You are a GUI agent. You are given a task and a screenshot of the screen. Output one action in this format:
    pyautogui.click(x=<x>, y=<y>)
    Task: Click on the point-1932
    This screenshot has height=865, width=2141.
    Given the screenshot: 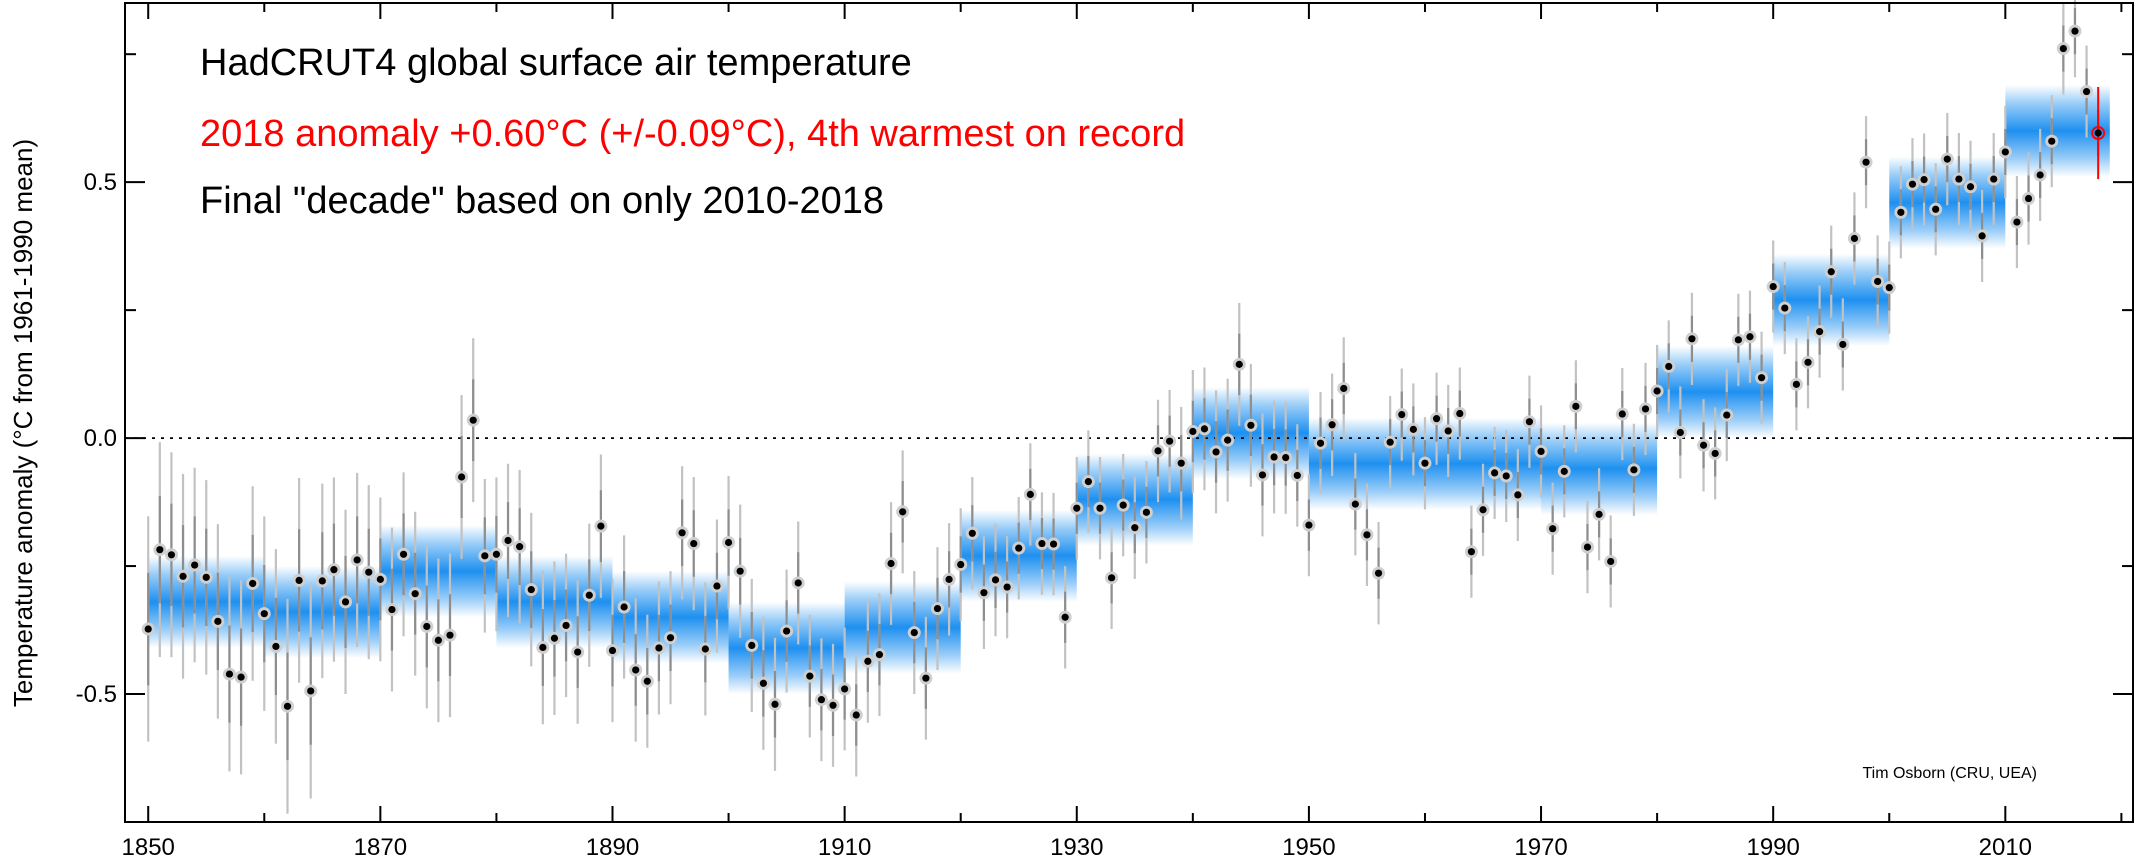 What is the action you would take?
    pyautogui.click(x=1100, y=508)
    